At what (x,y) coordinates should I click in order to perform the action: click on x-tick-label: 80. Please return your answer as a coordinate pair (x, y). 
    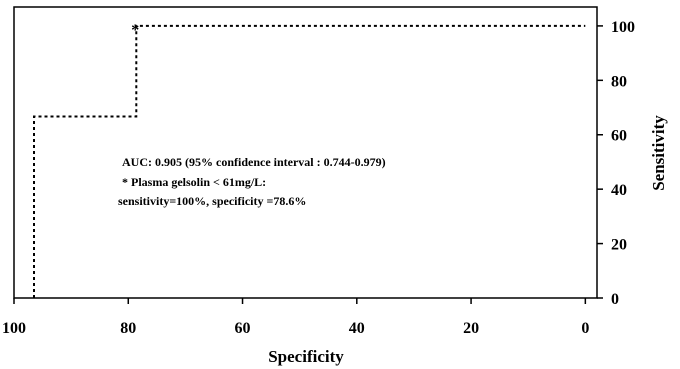
    Looking at the image, I should click on (128, 328).